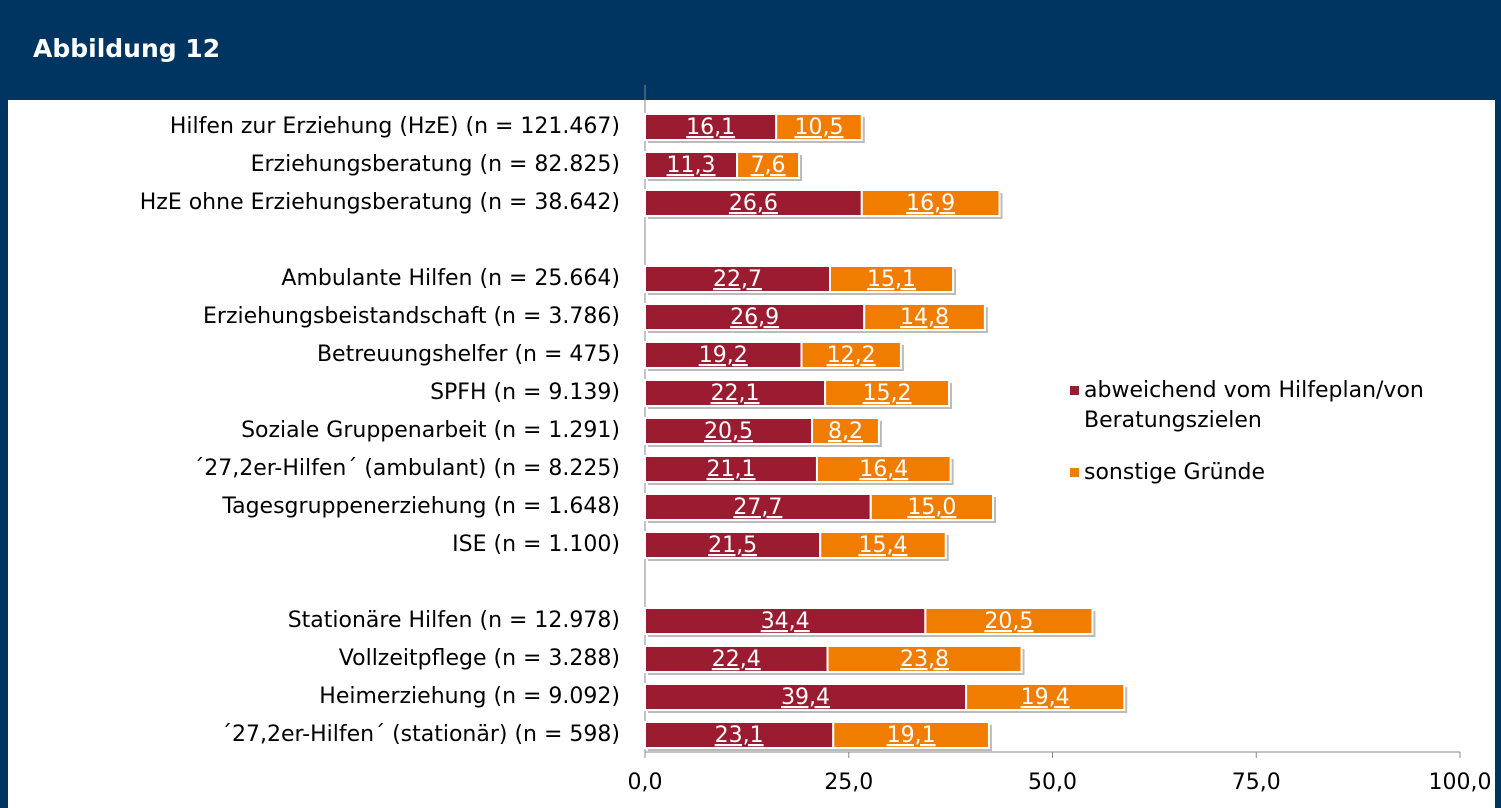 This screenshot has height=808, width=1501. I want to click on value-label: 15,4, so click(882, 545).